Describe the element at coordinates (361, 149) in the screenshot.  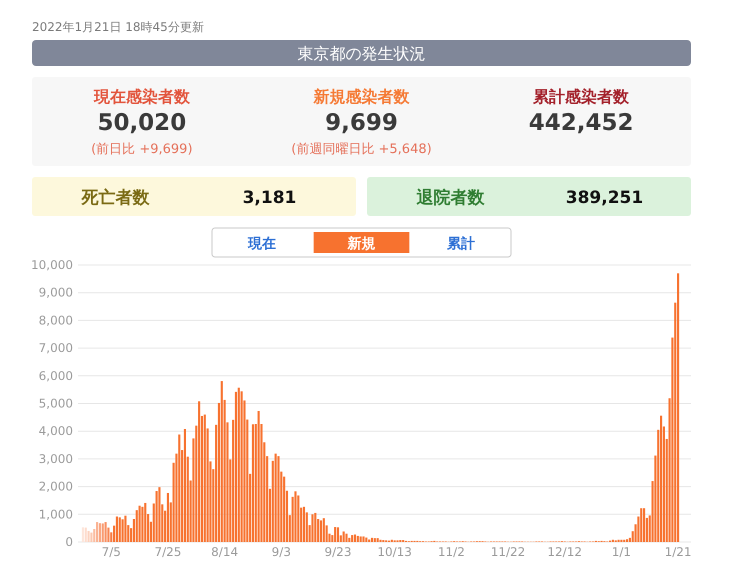
I see `text: (前週同曜日比 +5,648)` at that location.